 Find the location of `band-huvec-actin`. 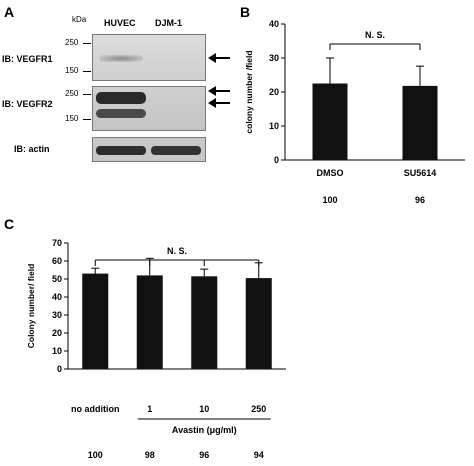

band-huvec-actin is located at coordinates (121, 150).